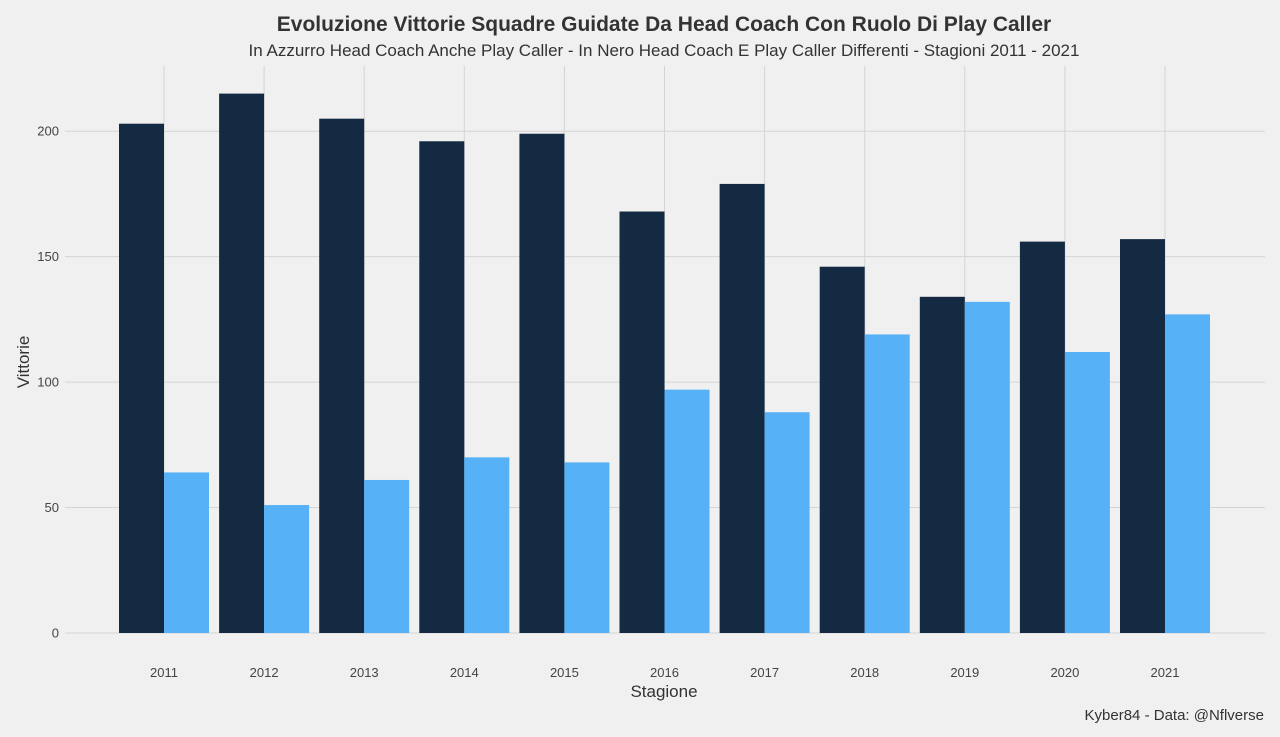  Describe the element at coordinates (164, 672) in the screenshot. I see `x-tick-label: 2011` at that location.